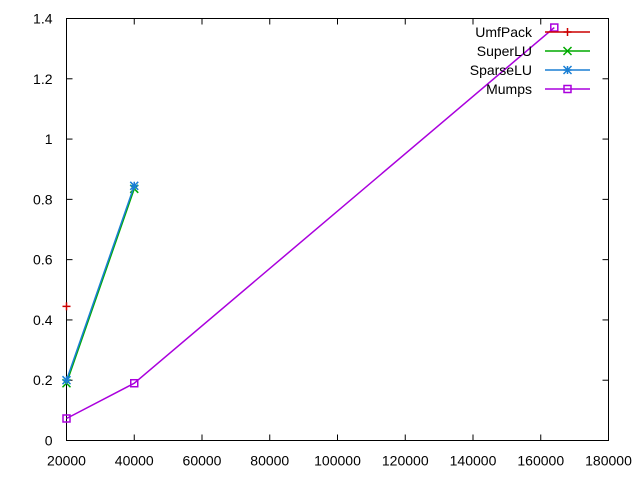  What do you see at coordinates (509, 89) in the screenshot?
I see `legend-label: Mumps` at bounding box center [509, 89].